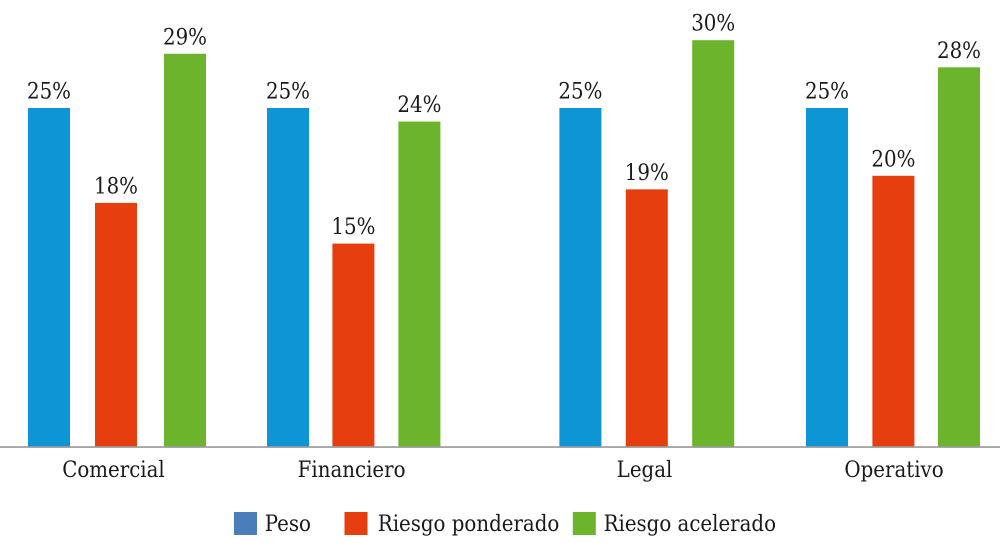  I want to click on legend-swatch-riesgo-acelerado, so click(584, 523).